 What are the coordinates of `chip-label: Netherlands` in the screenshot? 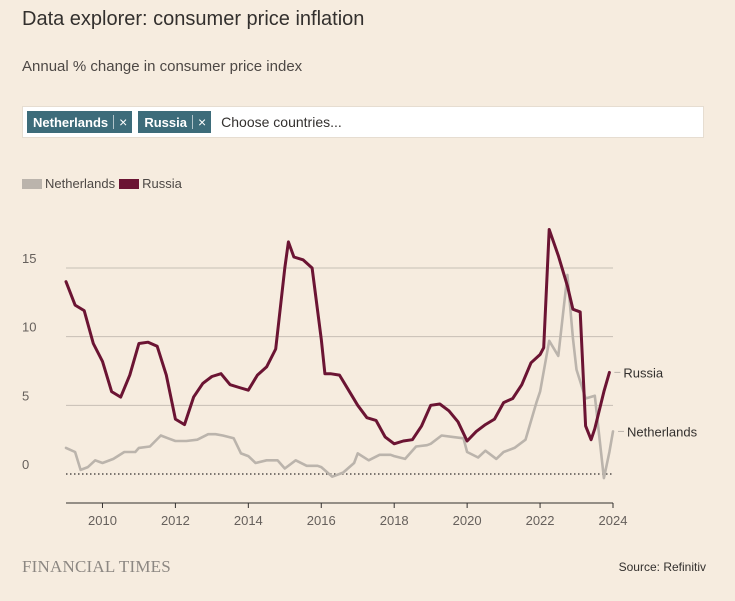 It's located at (71, 122).